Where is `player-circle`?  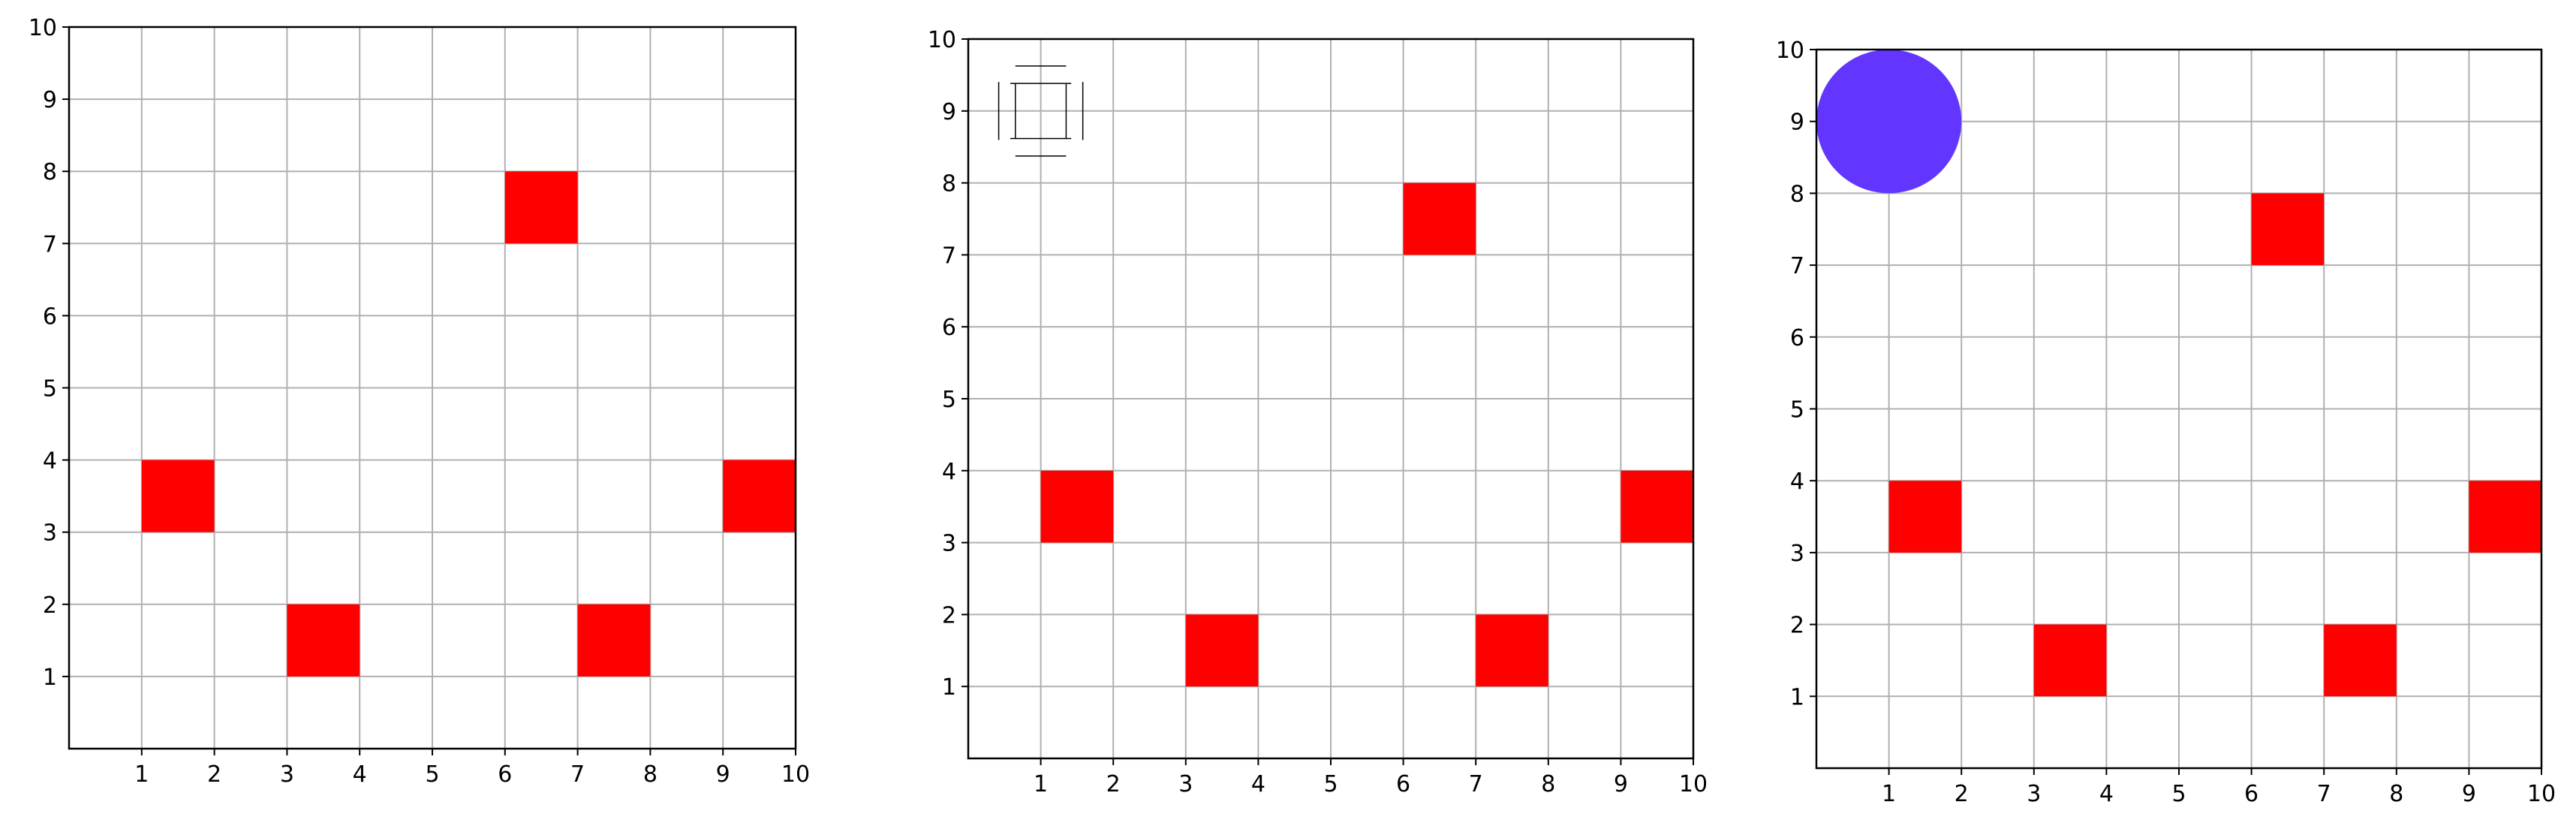 player-circle is located at coordinates (1889, 122).